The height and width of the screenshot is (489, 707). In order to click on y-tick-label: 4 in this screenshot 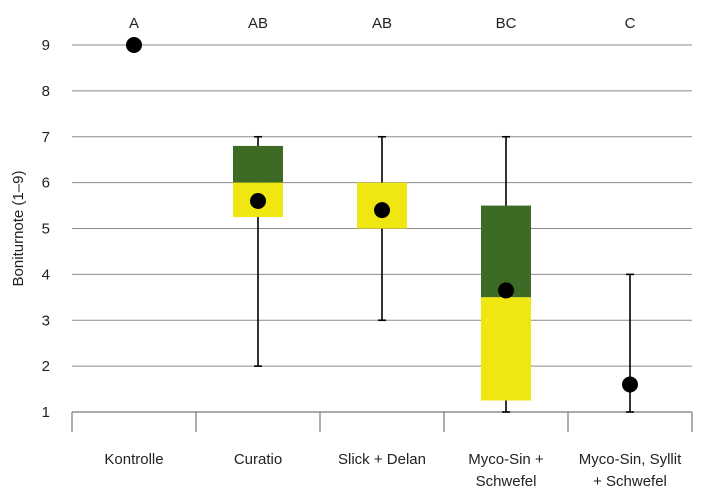, I will do `click(46, 274)`.